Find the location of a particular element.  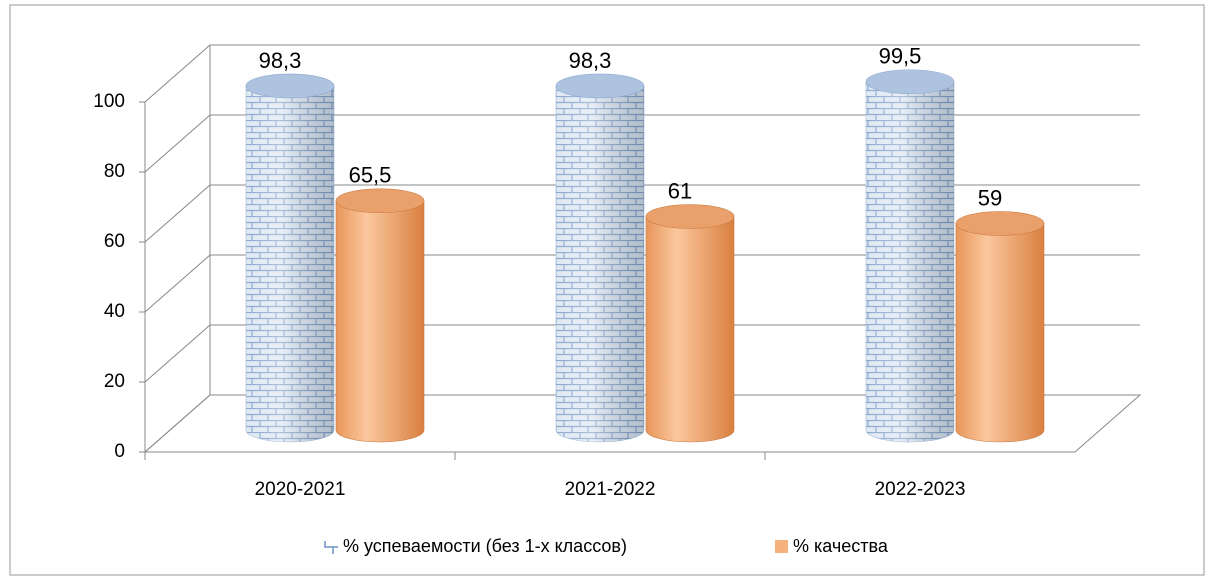

value-label: 99,5 is located at coordinates (900, 56).